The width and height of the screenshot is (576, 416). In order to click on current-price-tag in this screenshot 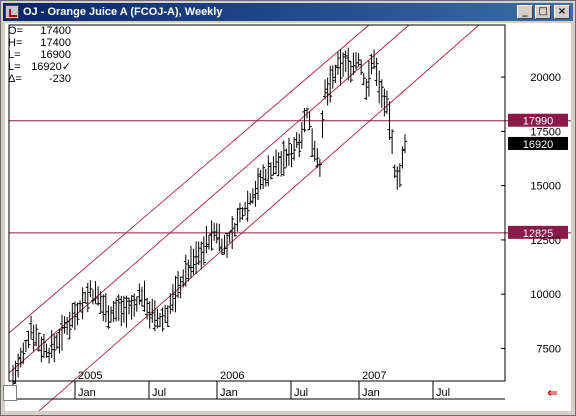, I will do `click(538, 143)`.